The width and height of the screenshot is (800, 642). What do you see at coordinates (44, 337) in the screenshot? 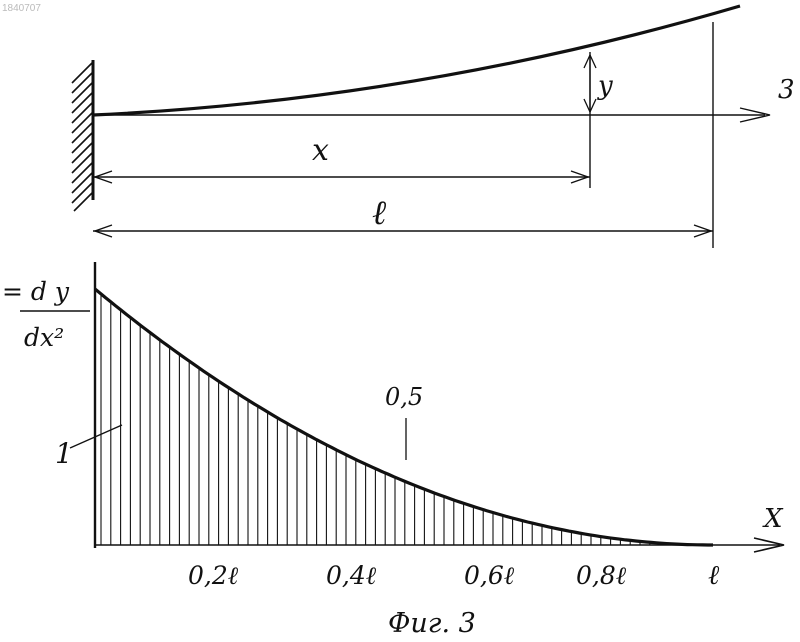
I see `graph-y-label-denominator: dx²` at bounding box center [44, 337].